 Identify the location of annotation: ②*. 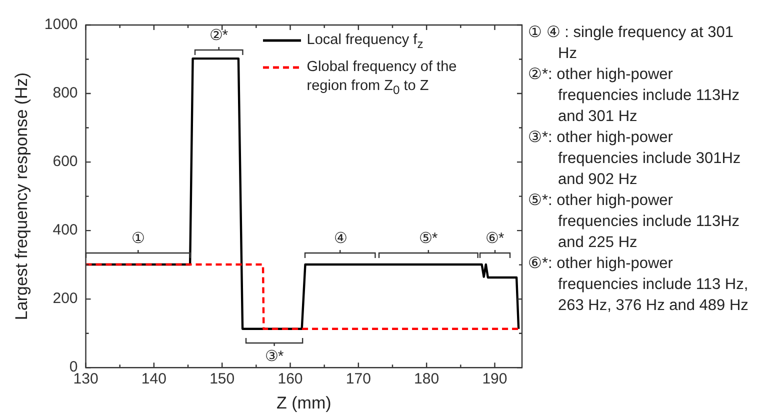
(218, 35).